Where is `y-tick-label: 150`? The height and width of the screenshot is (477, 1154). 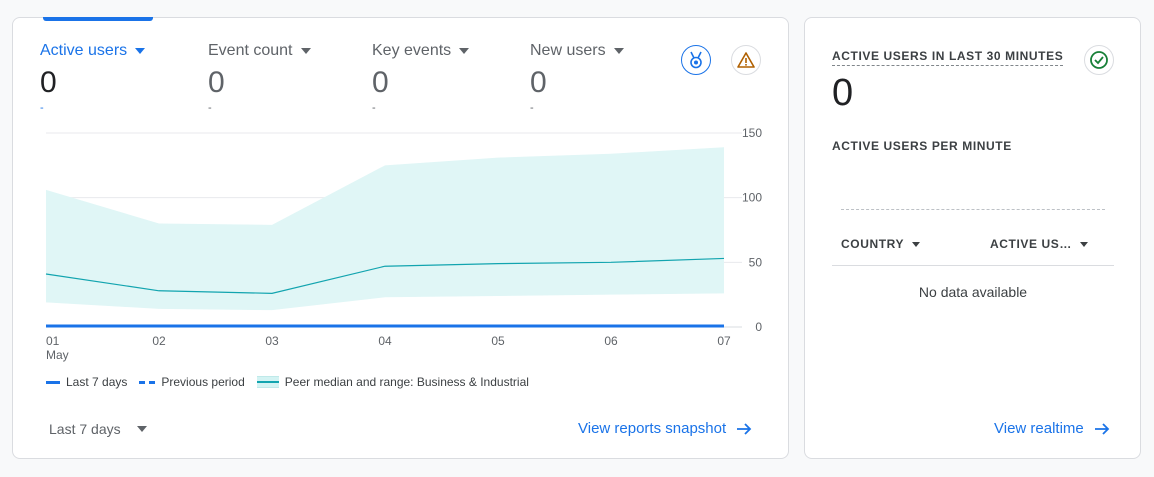 y-tick-label: 150 is located at coordinates (752, 133).